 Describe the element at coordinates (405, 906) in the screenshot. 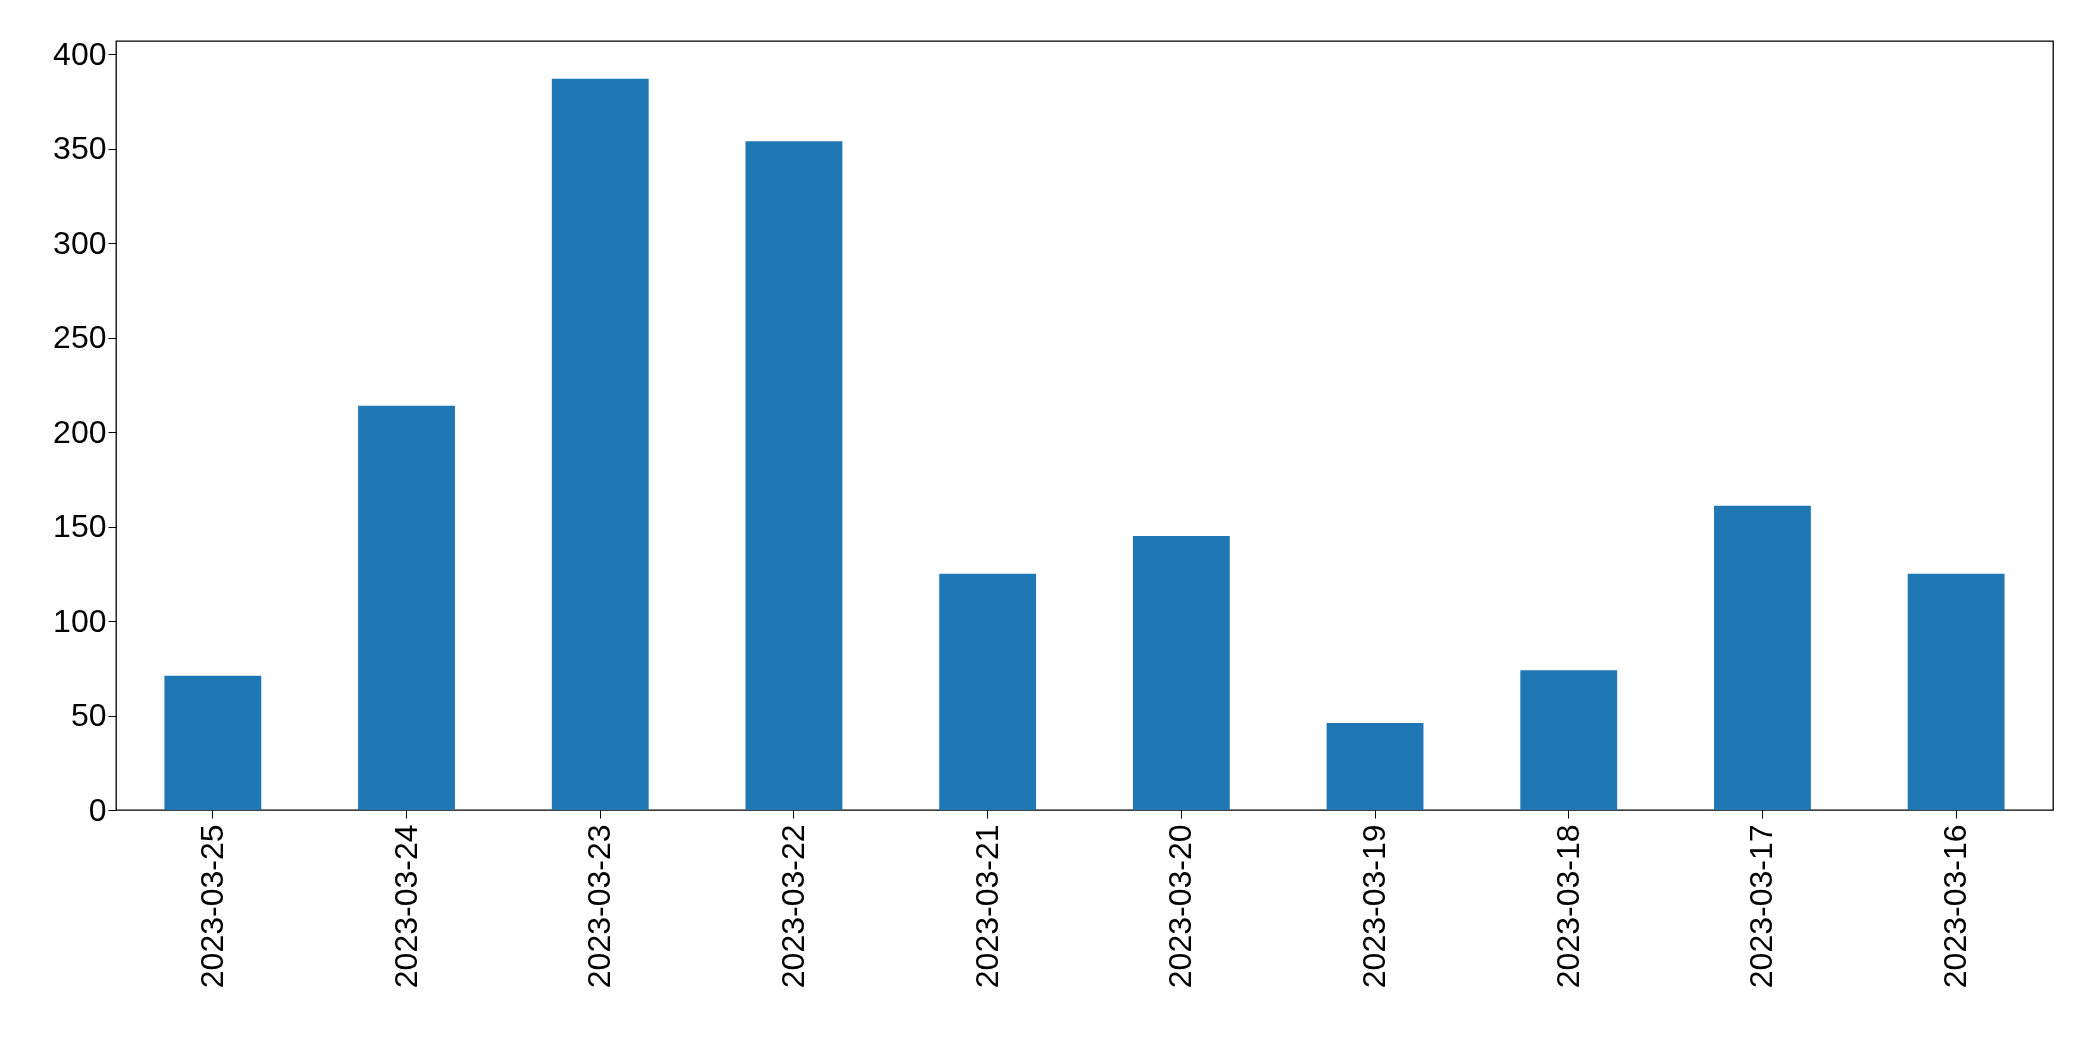

I see `x-tick-label: 2023-03-24` at that location.